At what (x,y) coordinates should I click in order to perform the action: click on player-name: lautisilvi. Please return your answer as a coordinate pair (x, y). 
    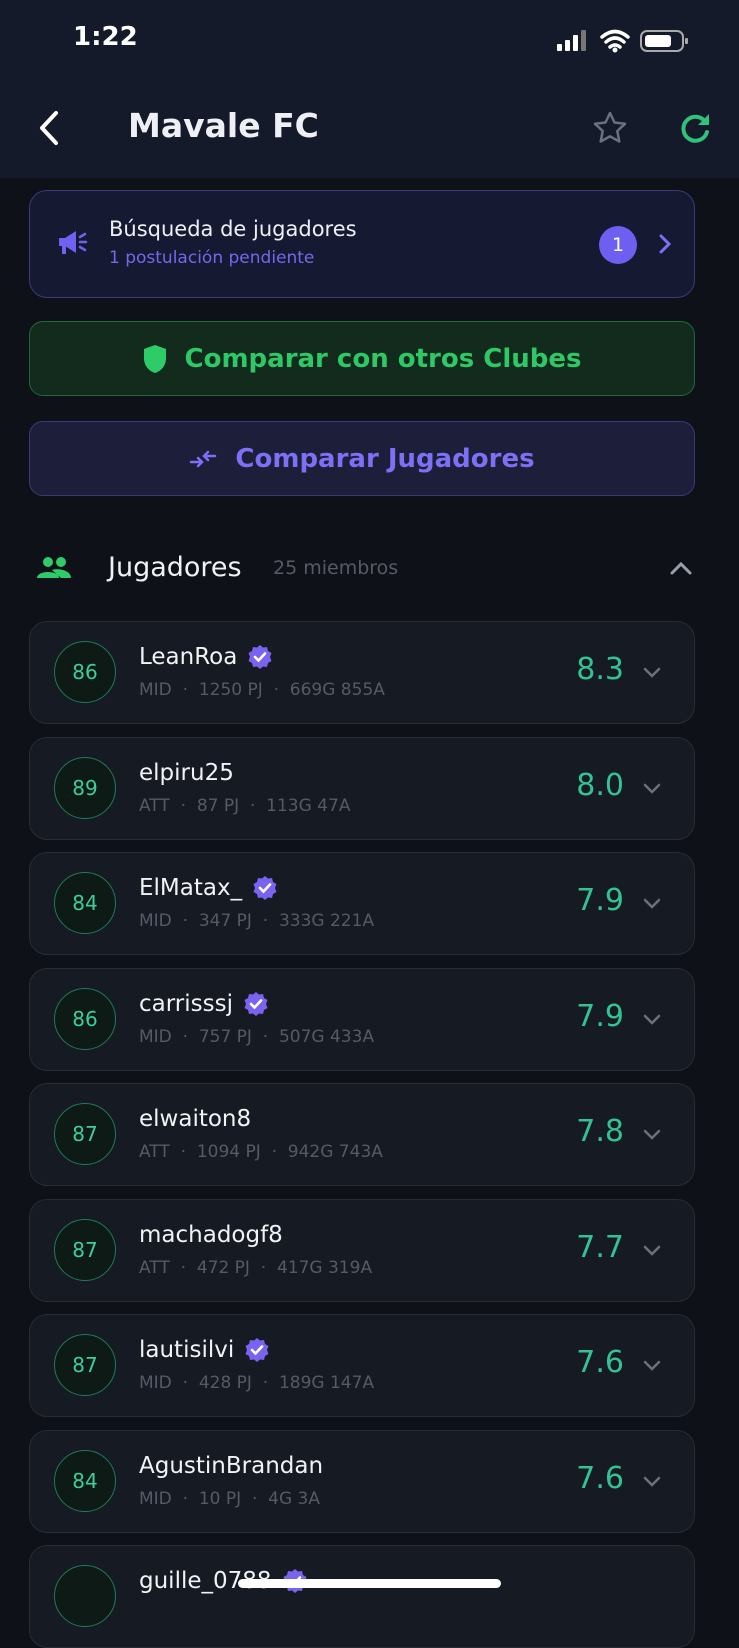
    Looking at the image, I should click on (187, 1350).